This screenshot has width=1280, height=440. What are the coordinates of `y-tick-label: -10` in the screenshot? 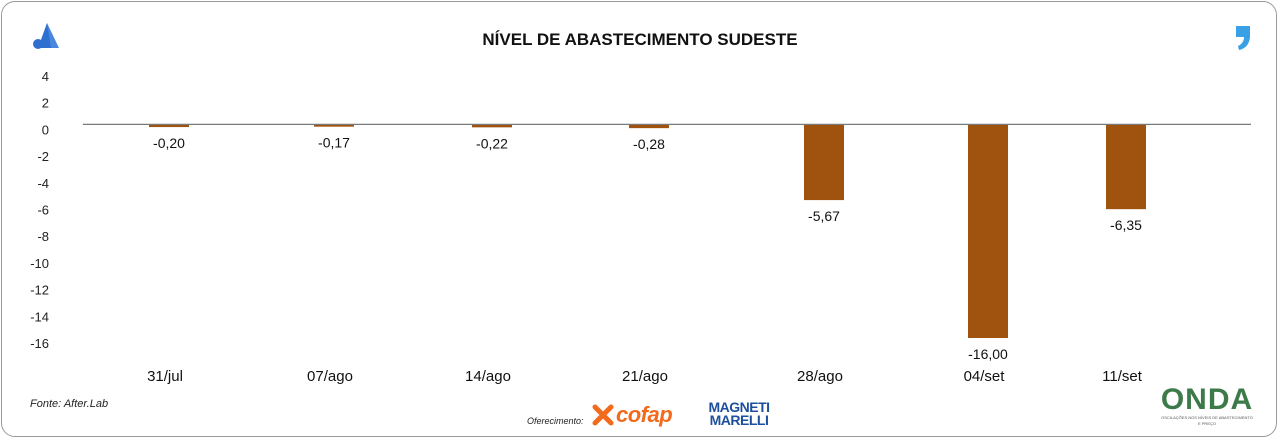 It's located at (39, 263).